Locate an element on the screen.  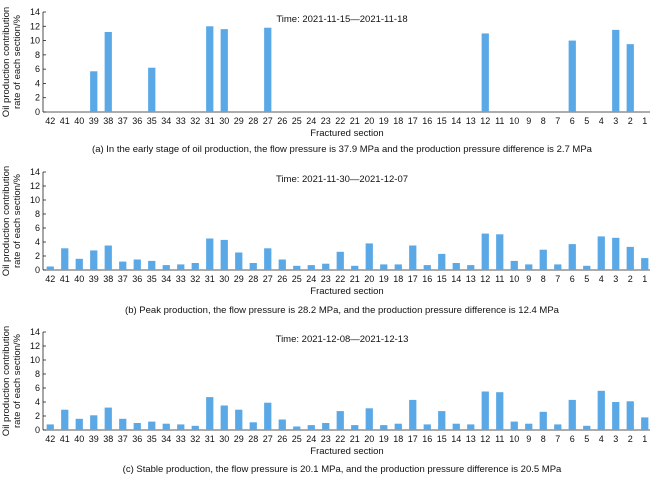
y-tick-label: 4 is located at coordinates (37, 242).